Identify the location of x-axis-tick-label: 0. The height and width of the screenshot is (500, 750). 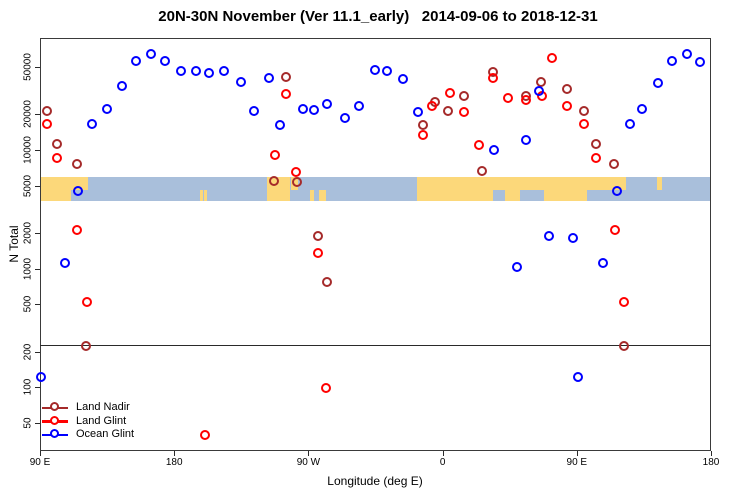
(442, 462).